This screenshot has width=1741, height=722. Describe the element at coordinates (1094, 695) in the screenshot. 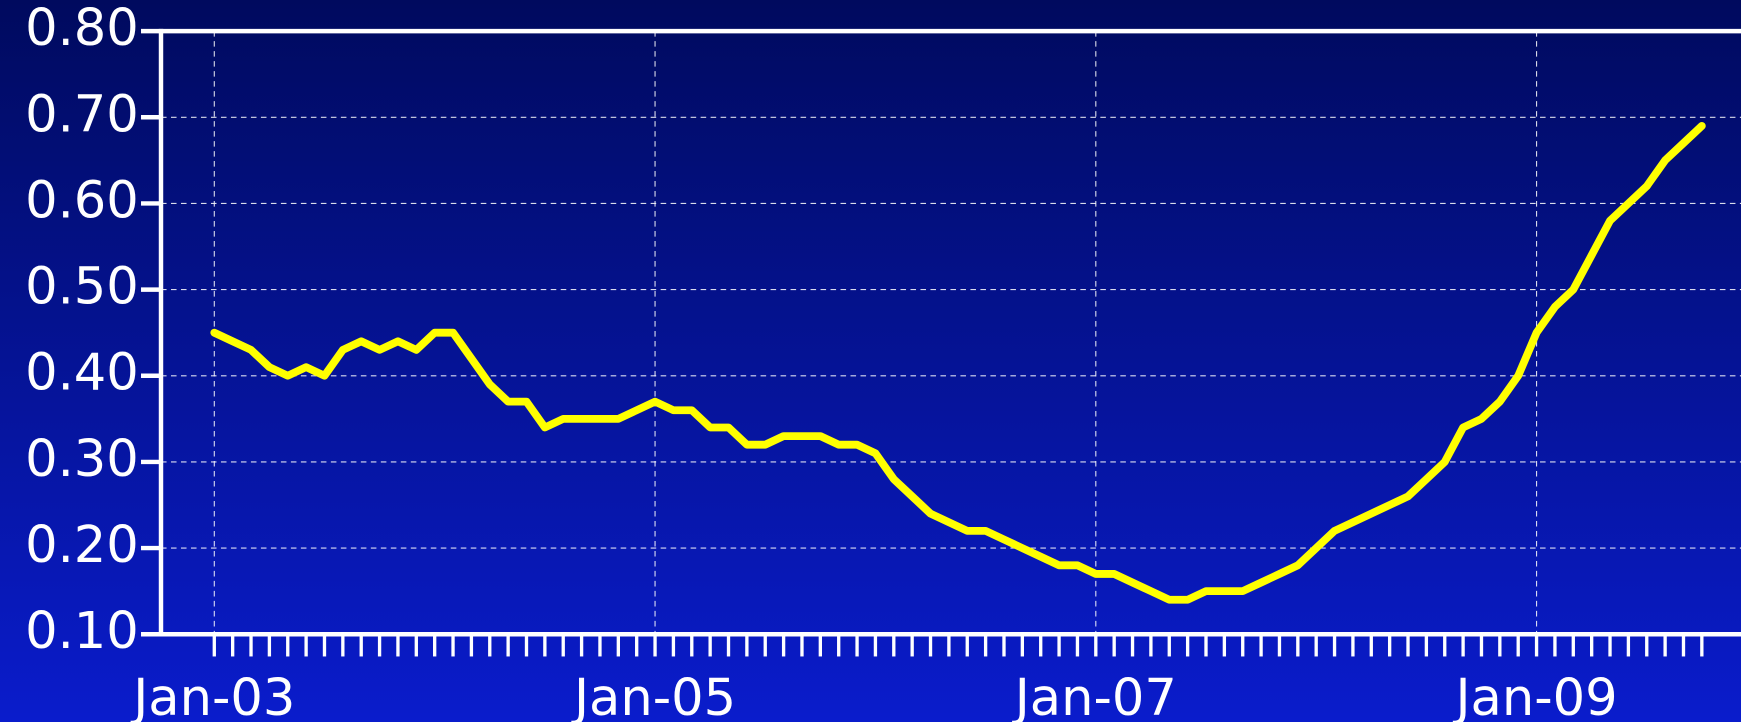

I see `x-tick-label: Jan-07` at that location.